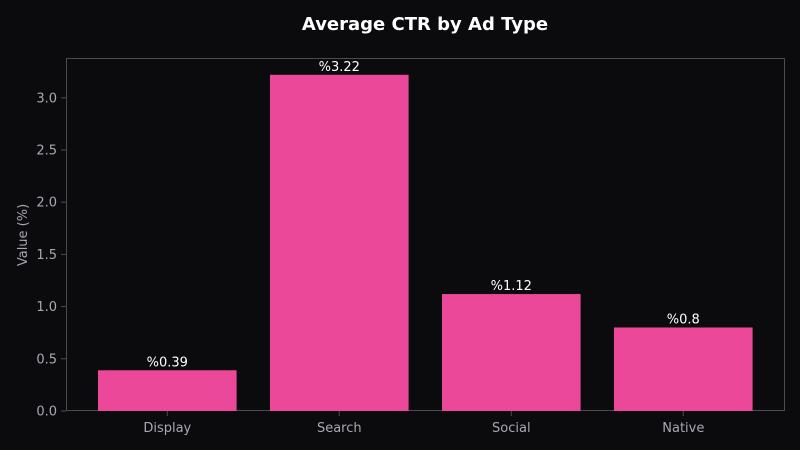 The image size is (800, 450). What do you see at coordinates (683, 319) in the screenshot?
I see `bar-value-label: %0.8` at bounding box center [683, 319].